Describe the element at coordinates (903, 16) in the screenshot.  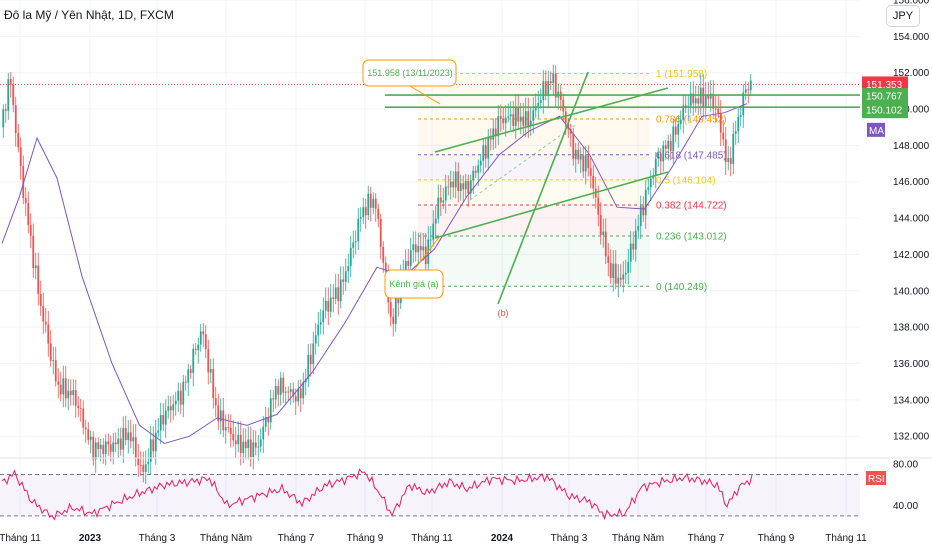
I see `currency-button: JPY` at that location.